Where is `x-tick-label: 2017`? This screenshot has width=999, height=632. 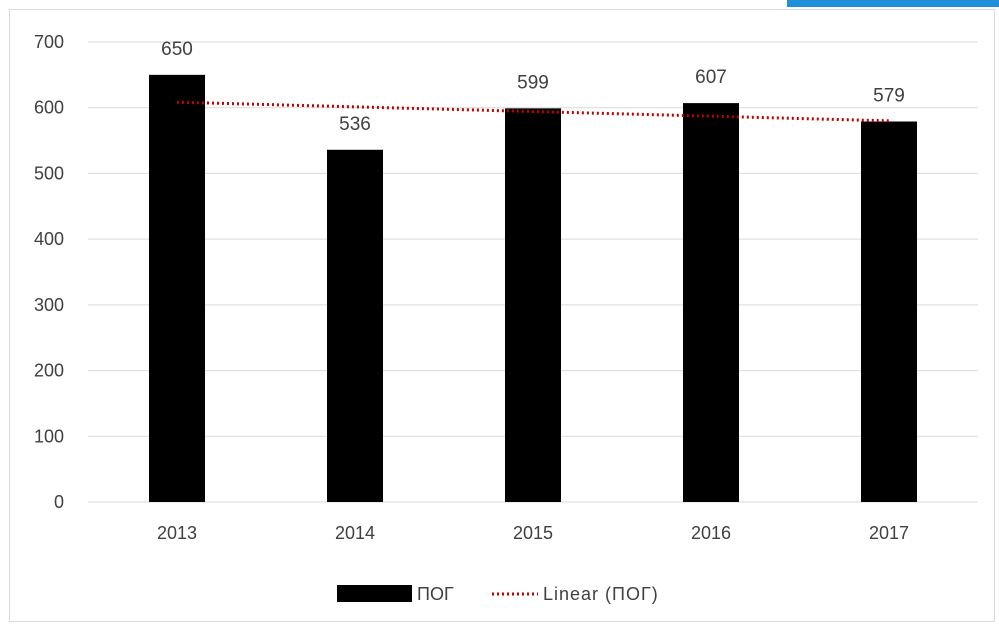 x-tick-label: 2017 is located at coordinates (889, 533).